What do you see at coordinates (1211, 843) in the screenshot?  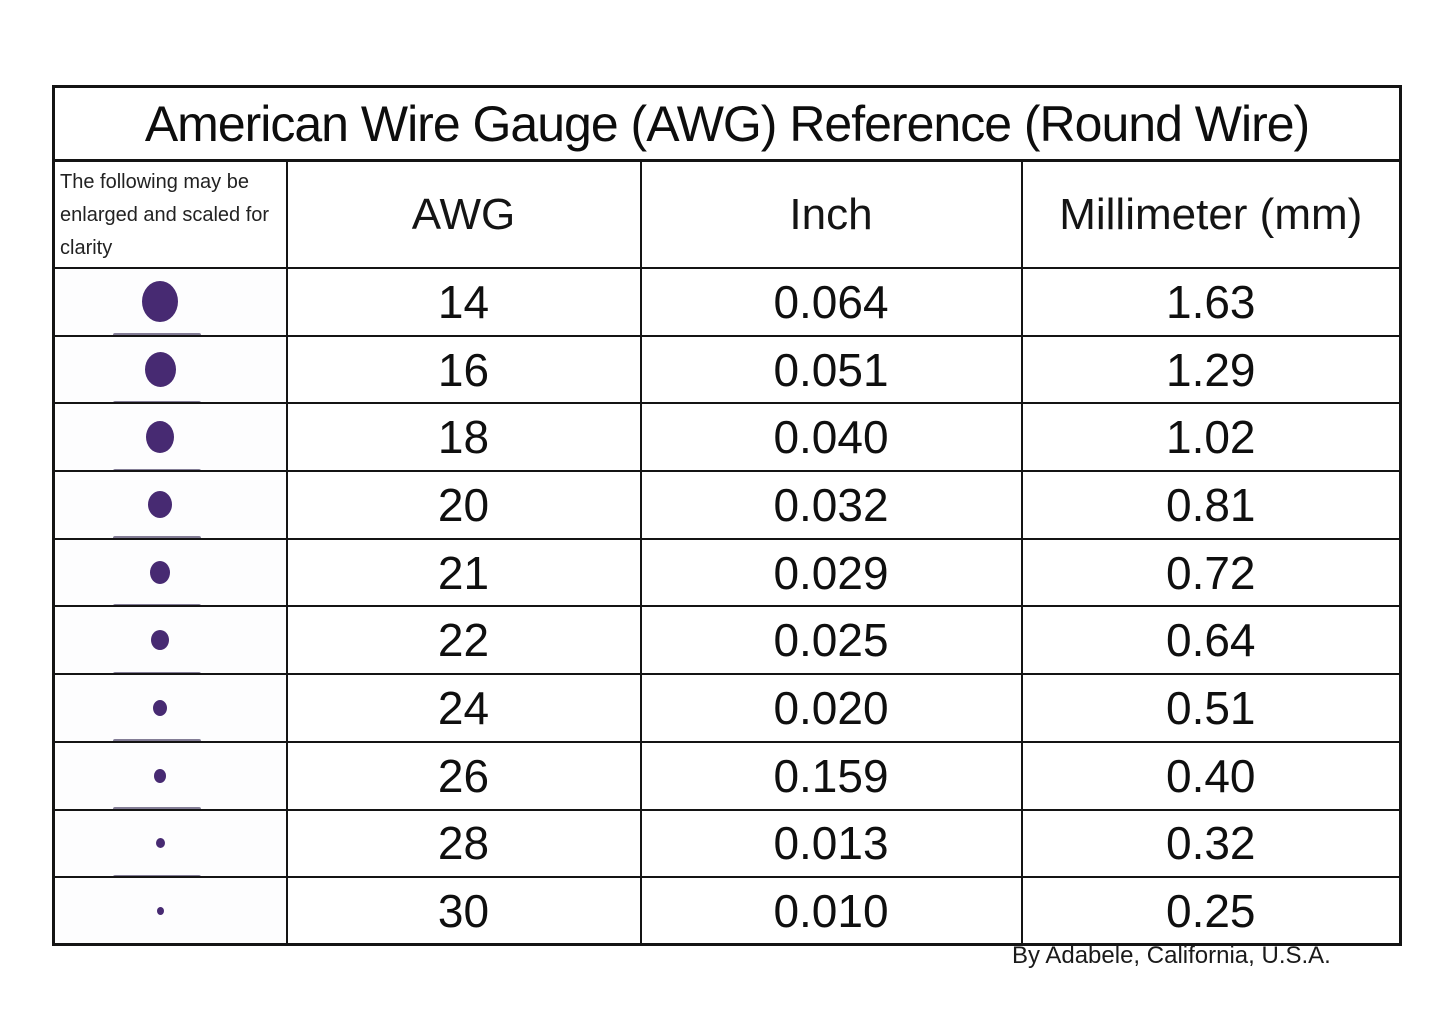 I see `mm-value: 0.32` at bounding box center [1211, 843].